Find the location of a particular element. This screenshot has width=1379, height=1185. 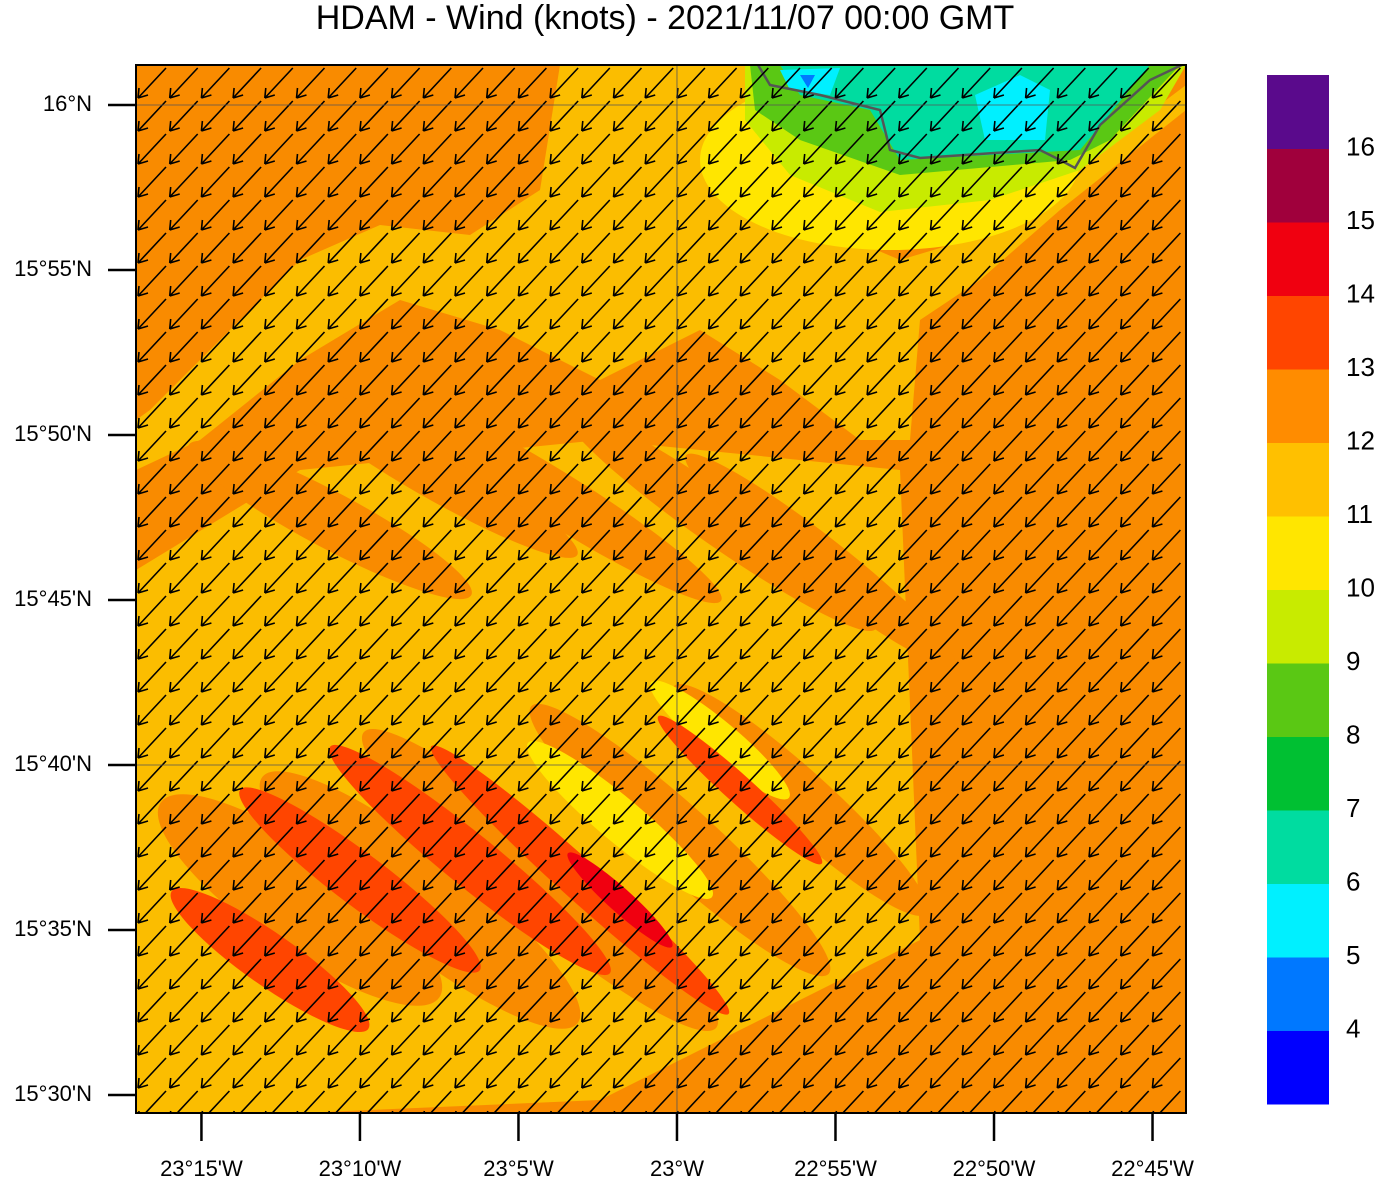

colorbar-box is located at coordinates (1298, 1067).